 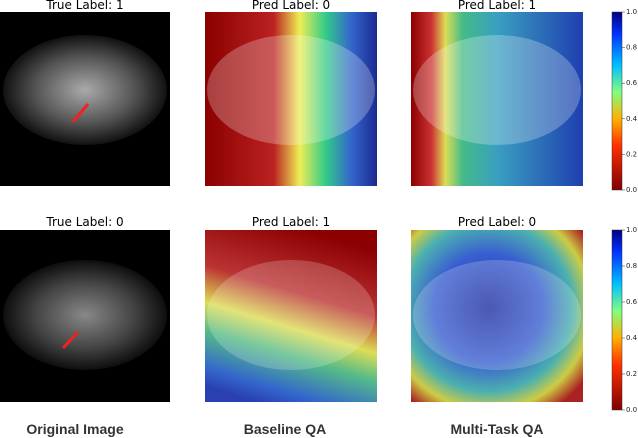 I want to click on panel-title: True Label: 0, so click(x=84, y=222).